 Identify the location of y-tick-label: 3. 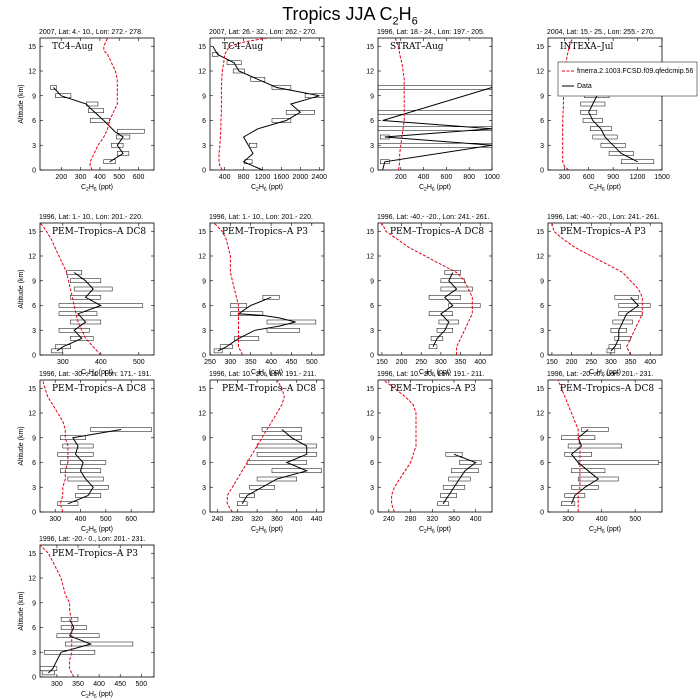
(34, 331).